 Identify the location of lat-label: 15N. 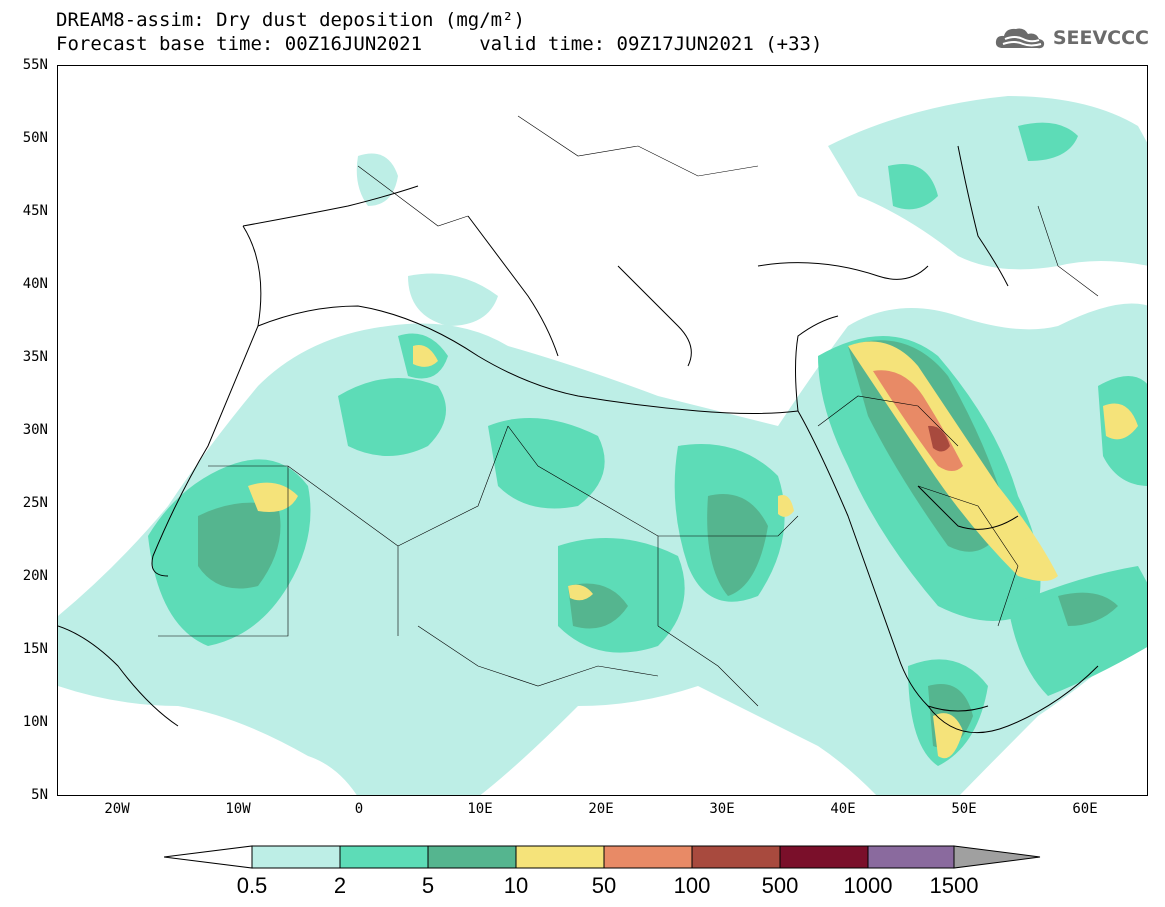
(35, 649).